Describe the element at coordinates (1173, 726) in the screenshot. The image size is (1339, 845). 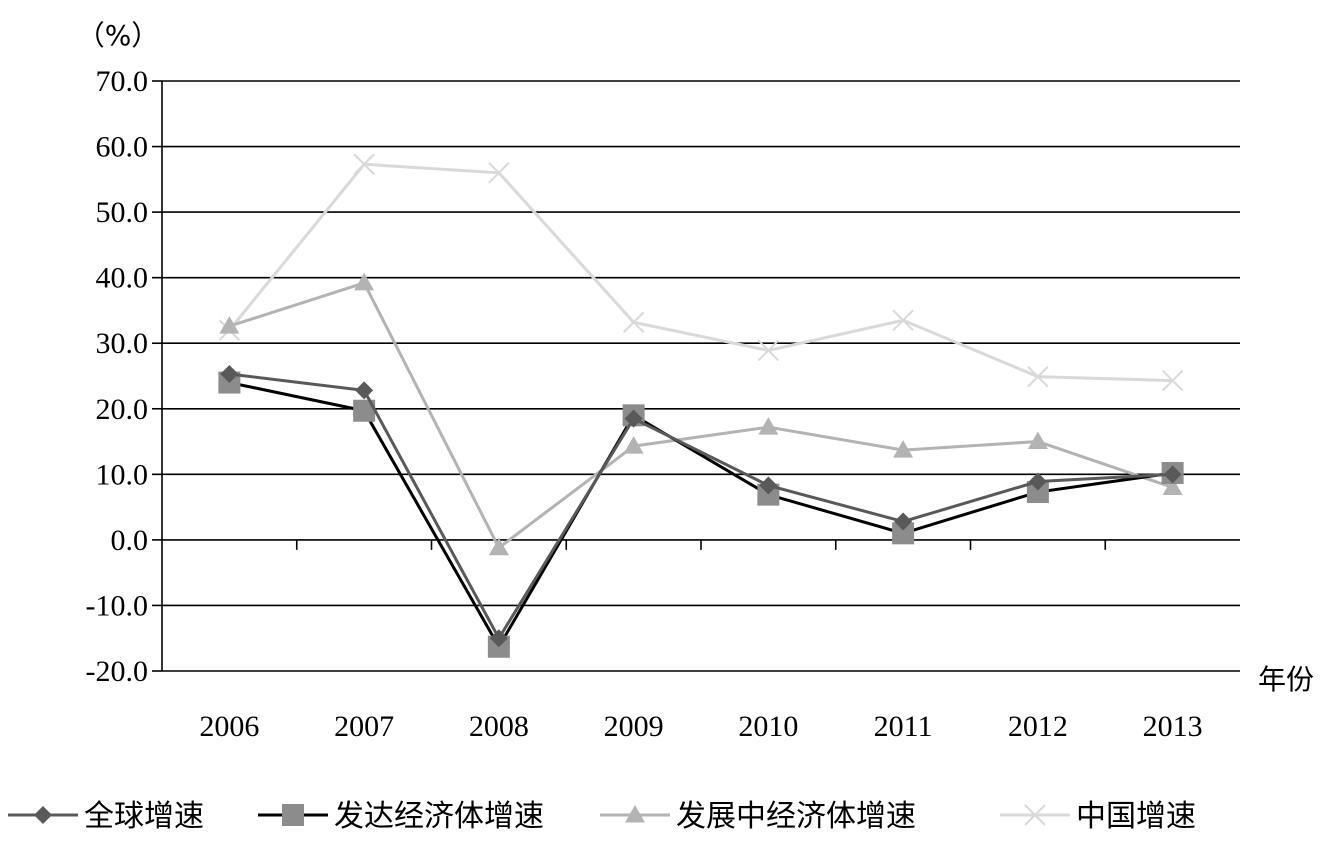
I see `x-tick-label: 2013` at that location.